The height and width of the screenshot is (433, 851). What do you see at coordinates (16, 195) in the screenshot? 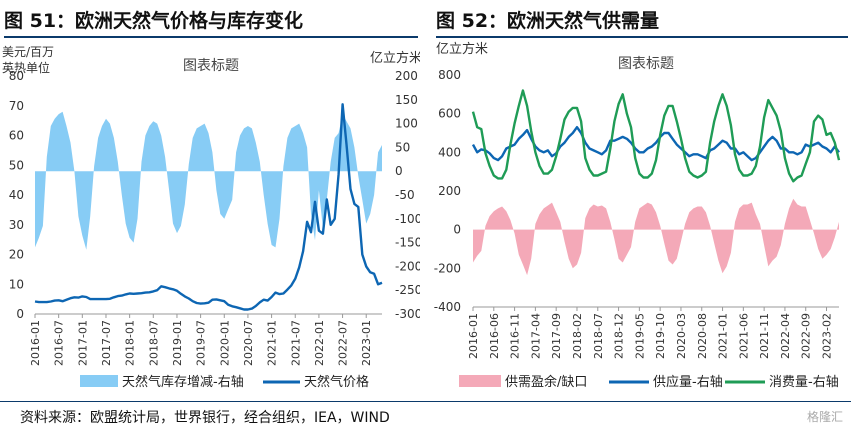
I see `left-y-tick-label: 40` at bounding box center [16, 195].